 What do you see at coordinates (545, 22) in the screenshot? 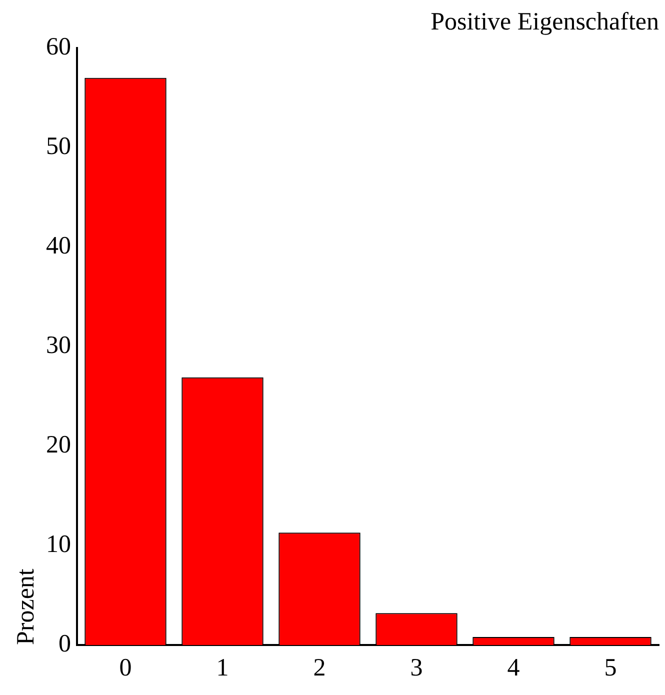
I see `chart-title: Positive Eigenschaften` at bounding box center [545, 22].